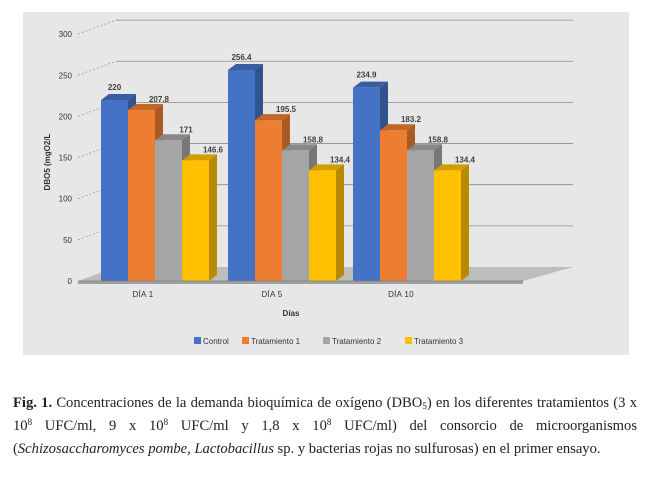 This screenshot has width=654, height=490. Describe the element at coordinates (291, 313) in the screenshot. I see `x-axis-title: Días` at that location.